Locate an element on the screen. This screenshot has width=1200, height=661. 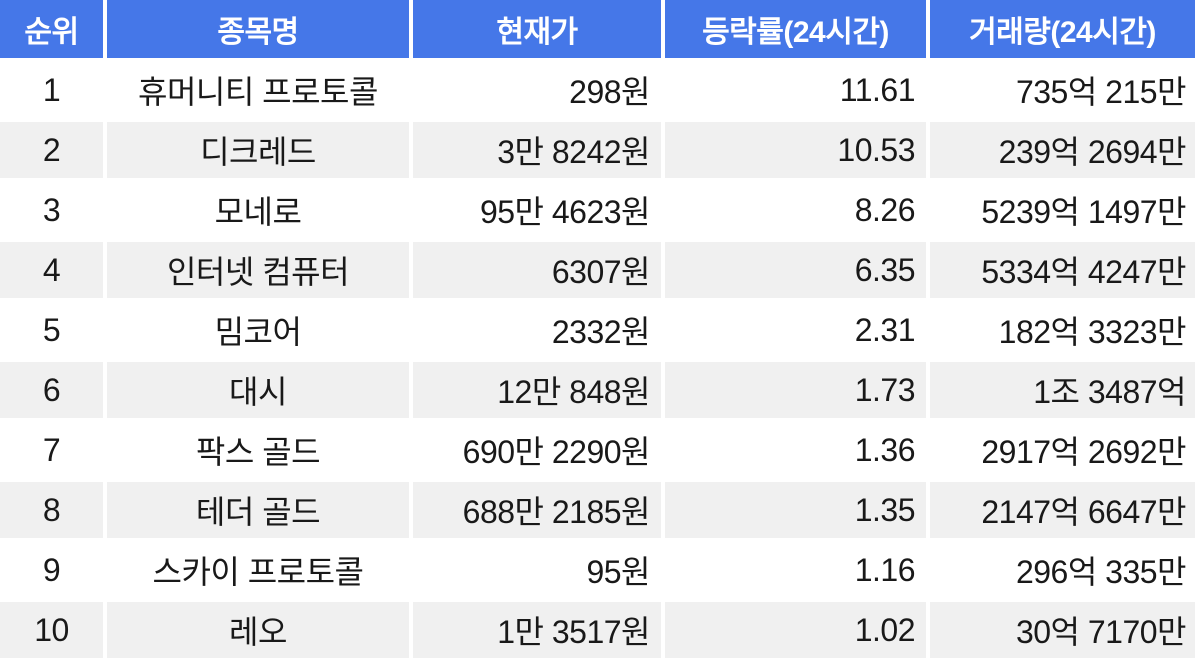
price-cell: 2332원 is located at coordinates (537, 330).